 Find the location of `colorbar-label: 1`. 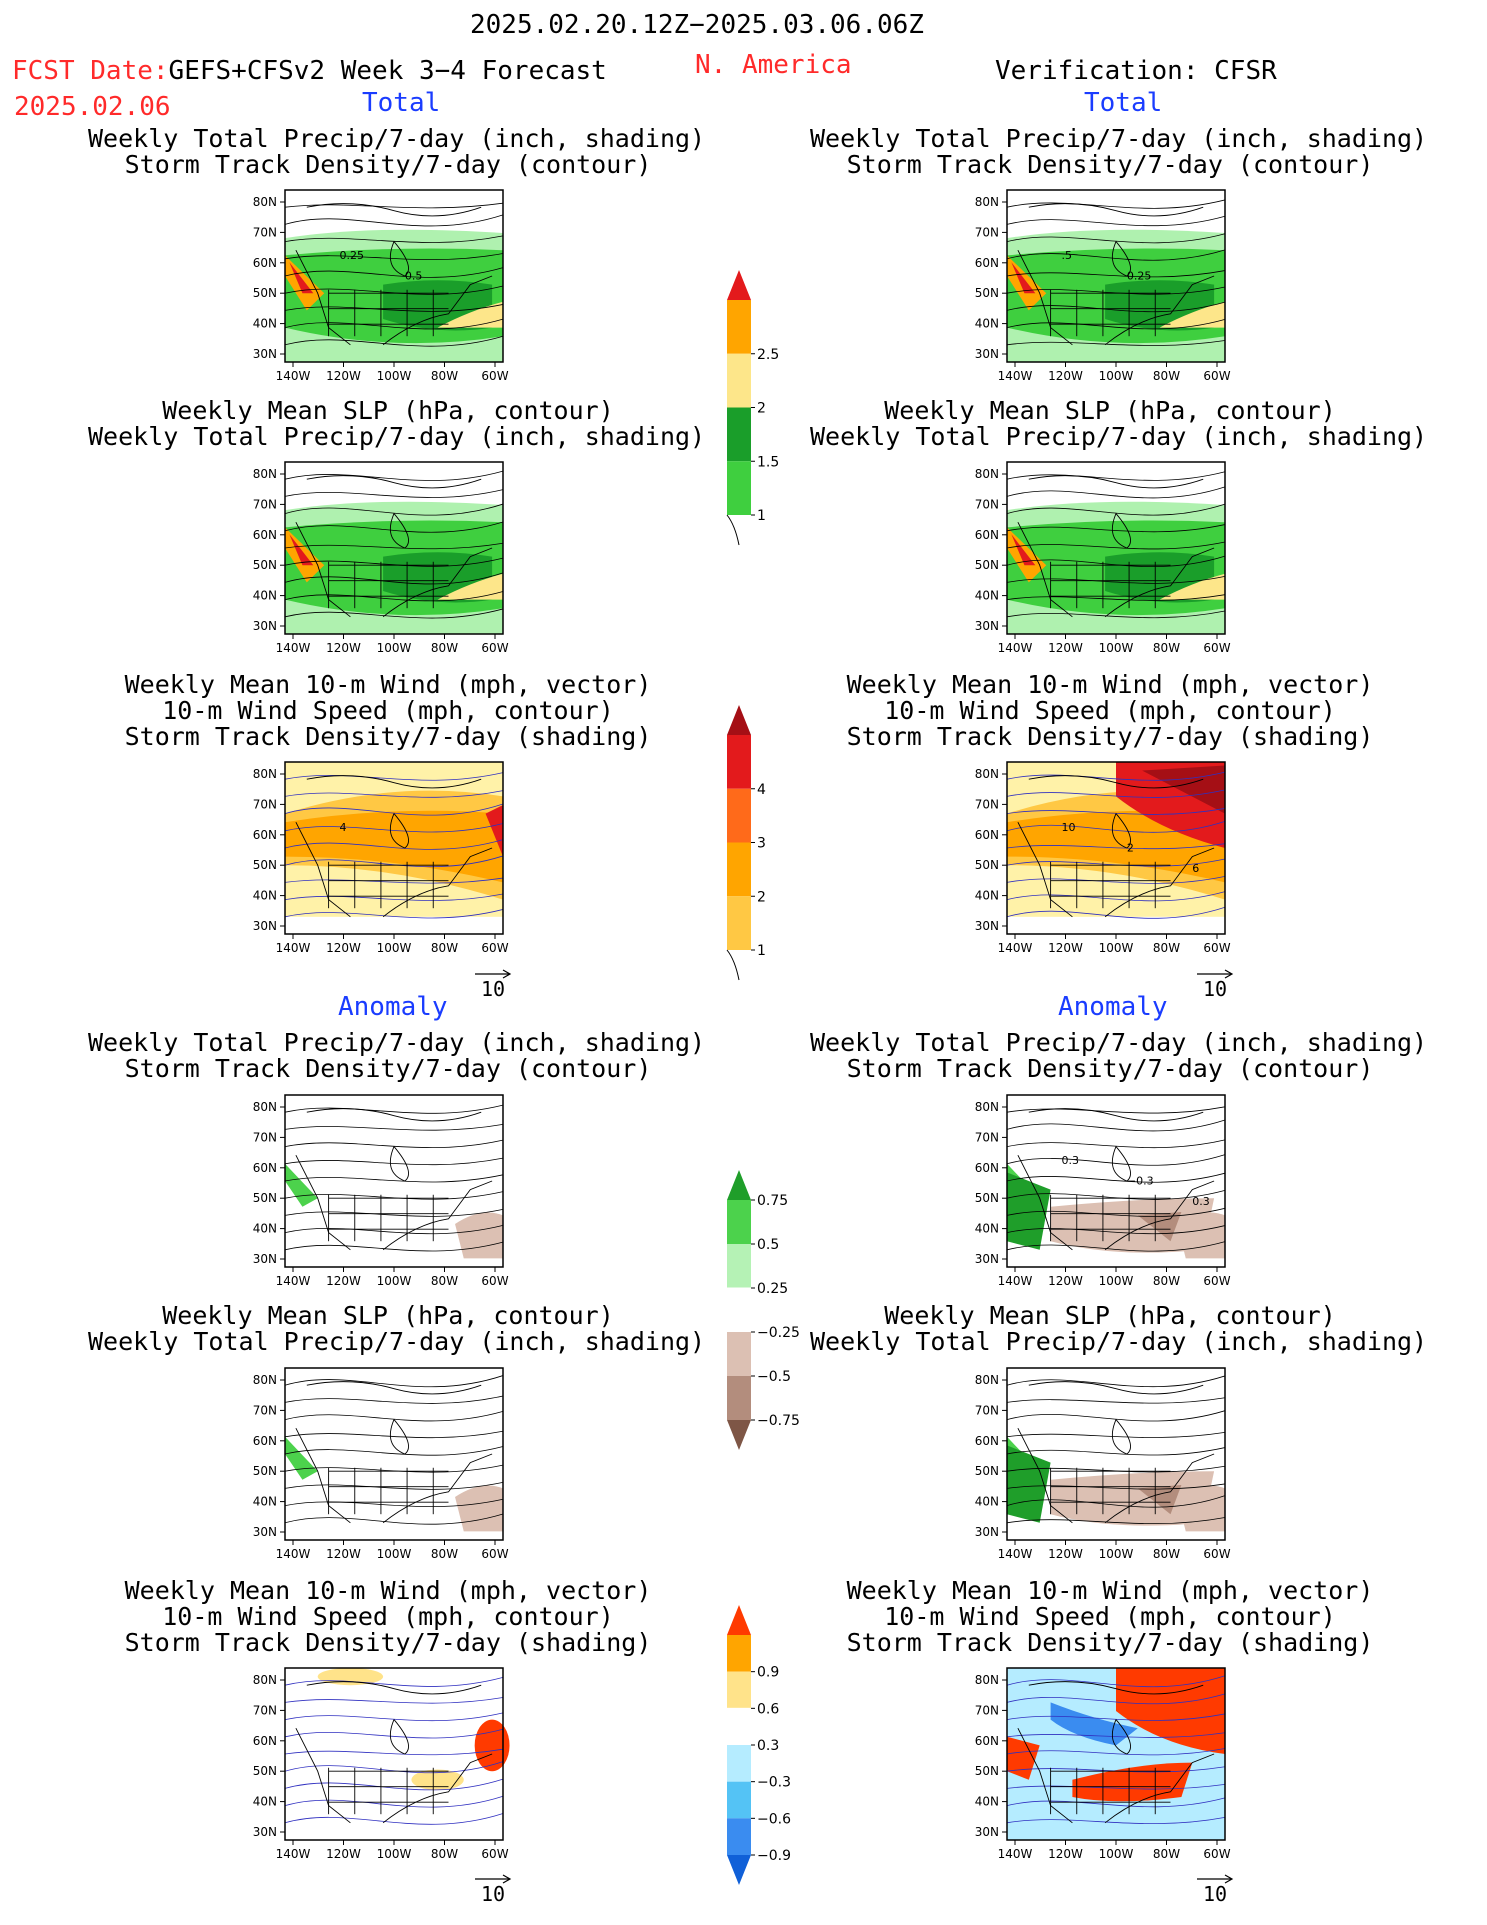

colorbar-label: 1 is located at coordinates (761, 516).